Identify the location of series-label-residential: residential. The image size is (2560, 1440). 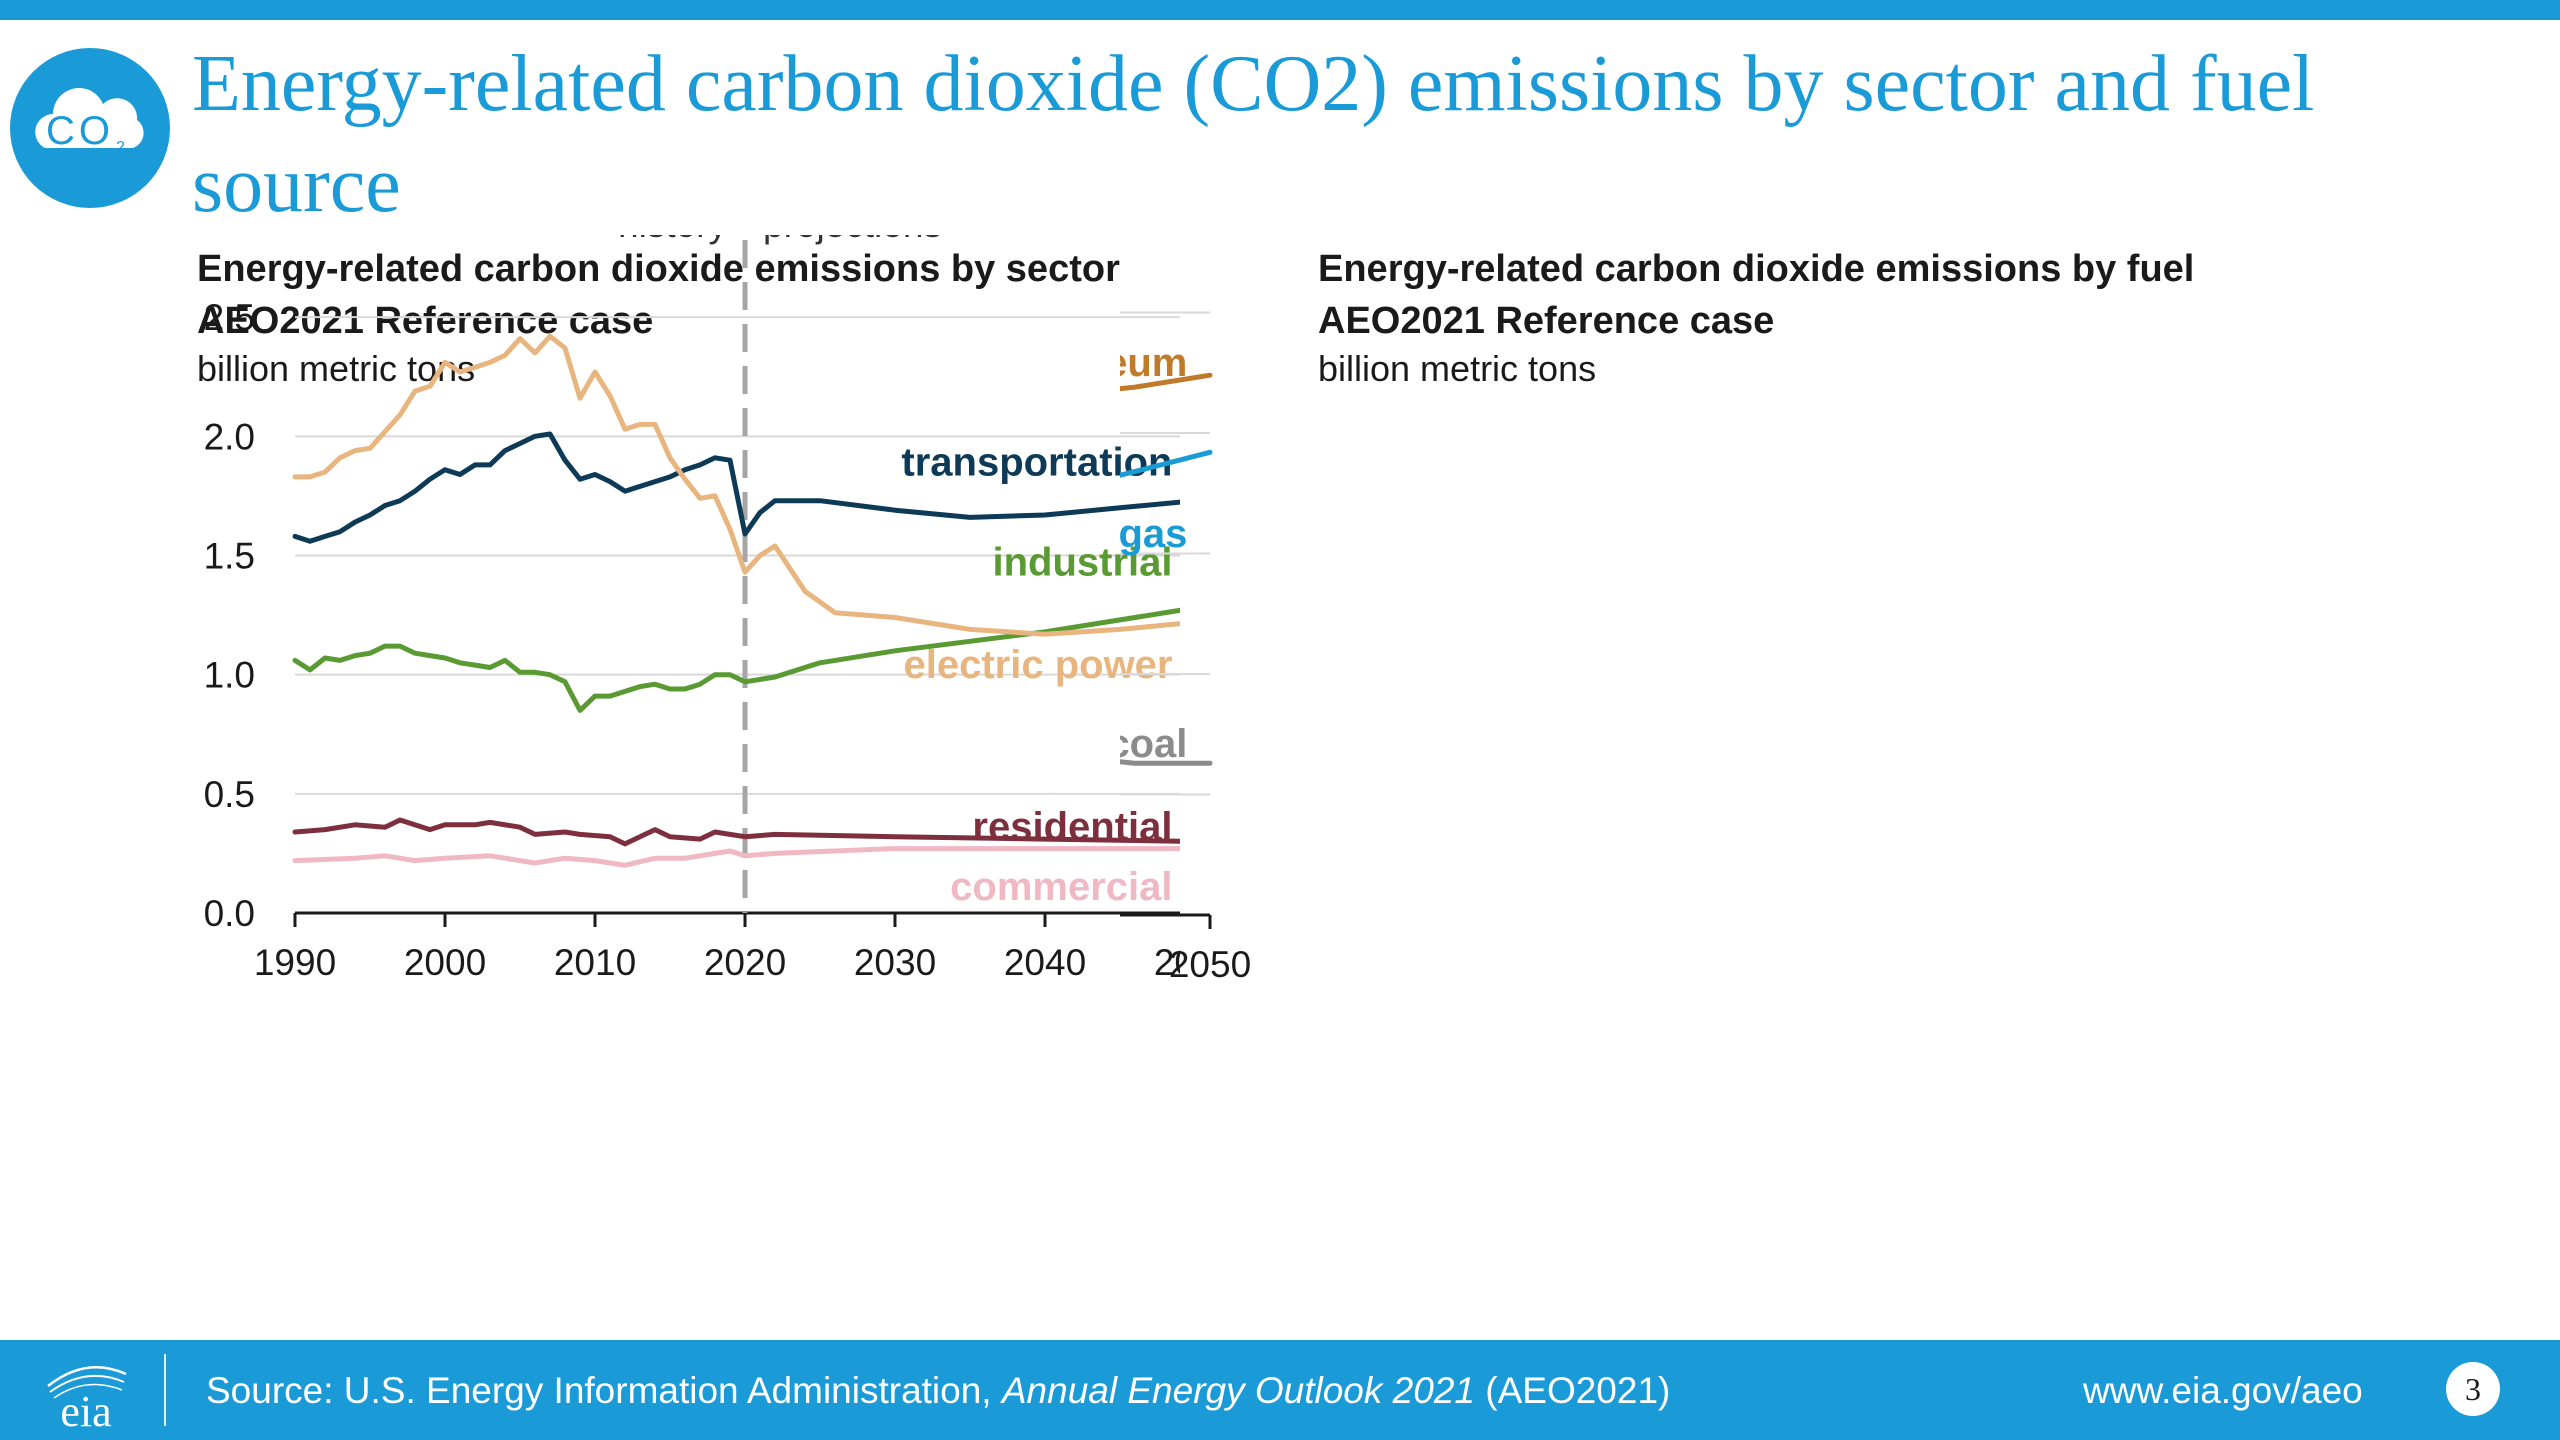
(1072, 827).